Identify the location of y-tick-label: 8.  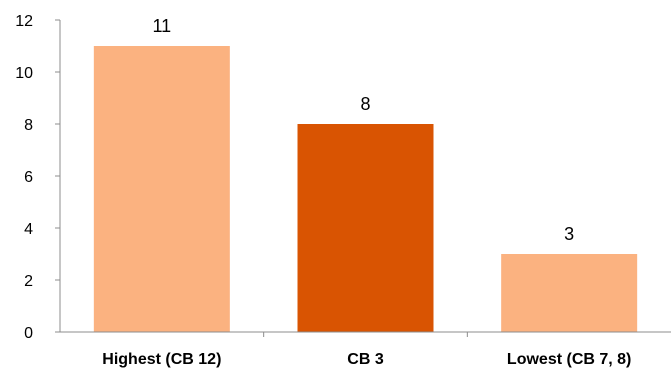
(28, 125).